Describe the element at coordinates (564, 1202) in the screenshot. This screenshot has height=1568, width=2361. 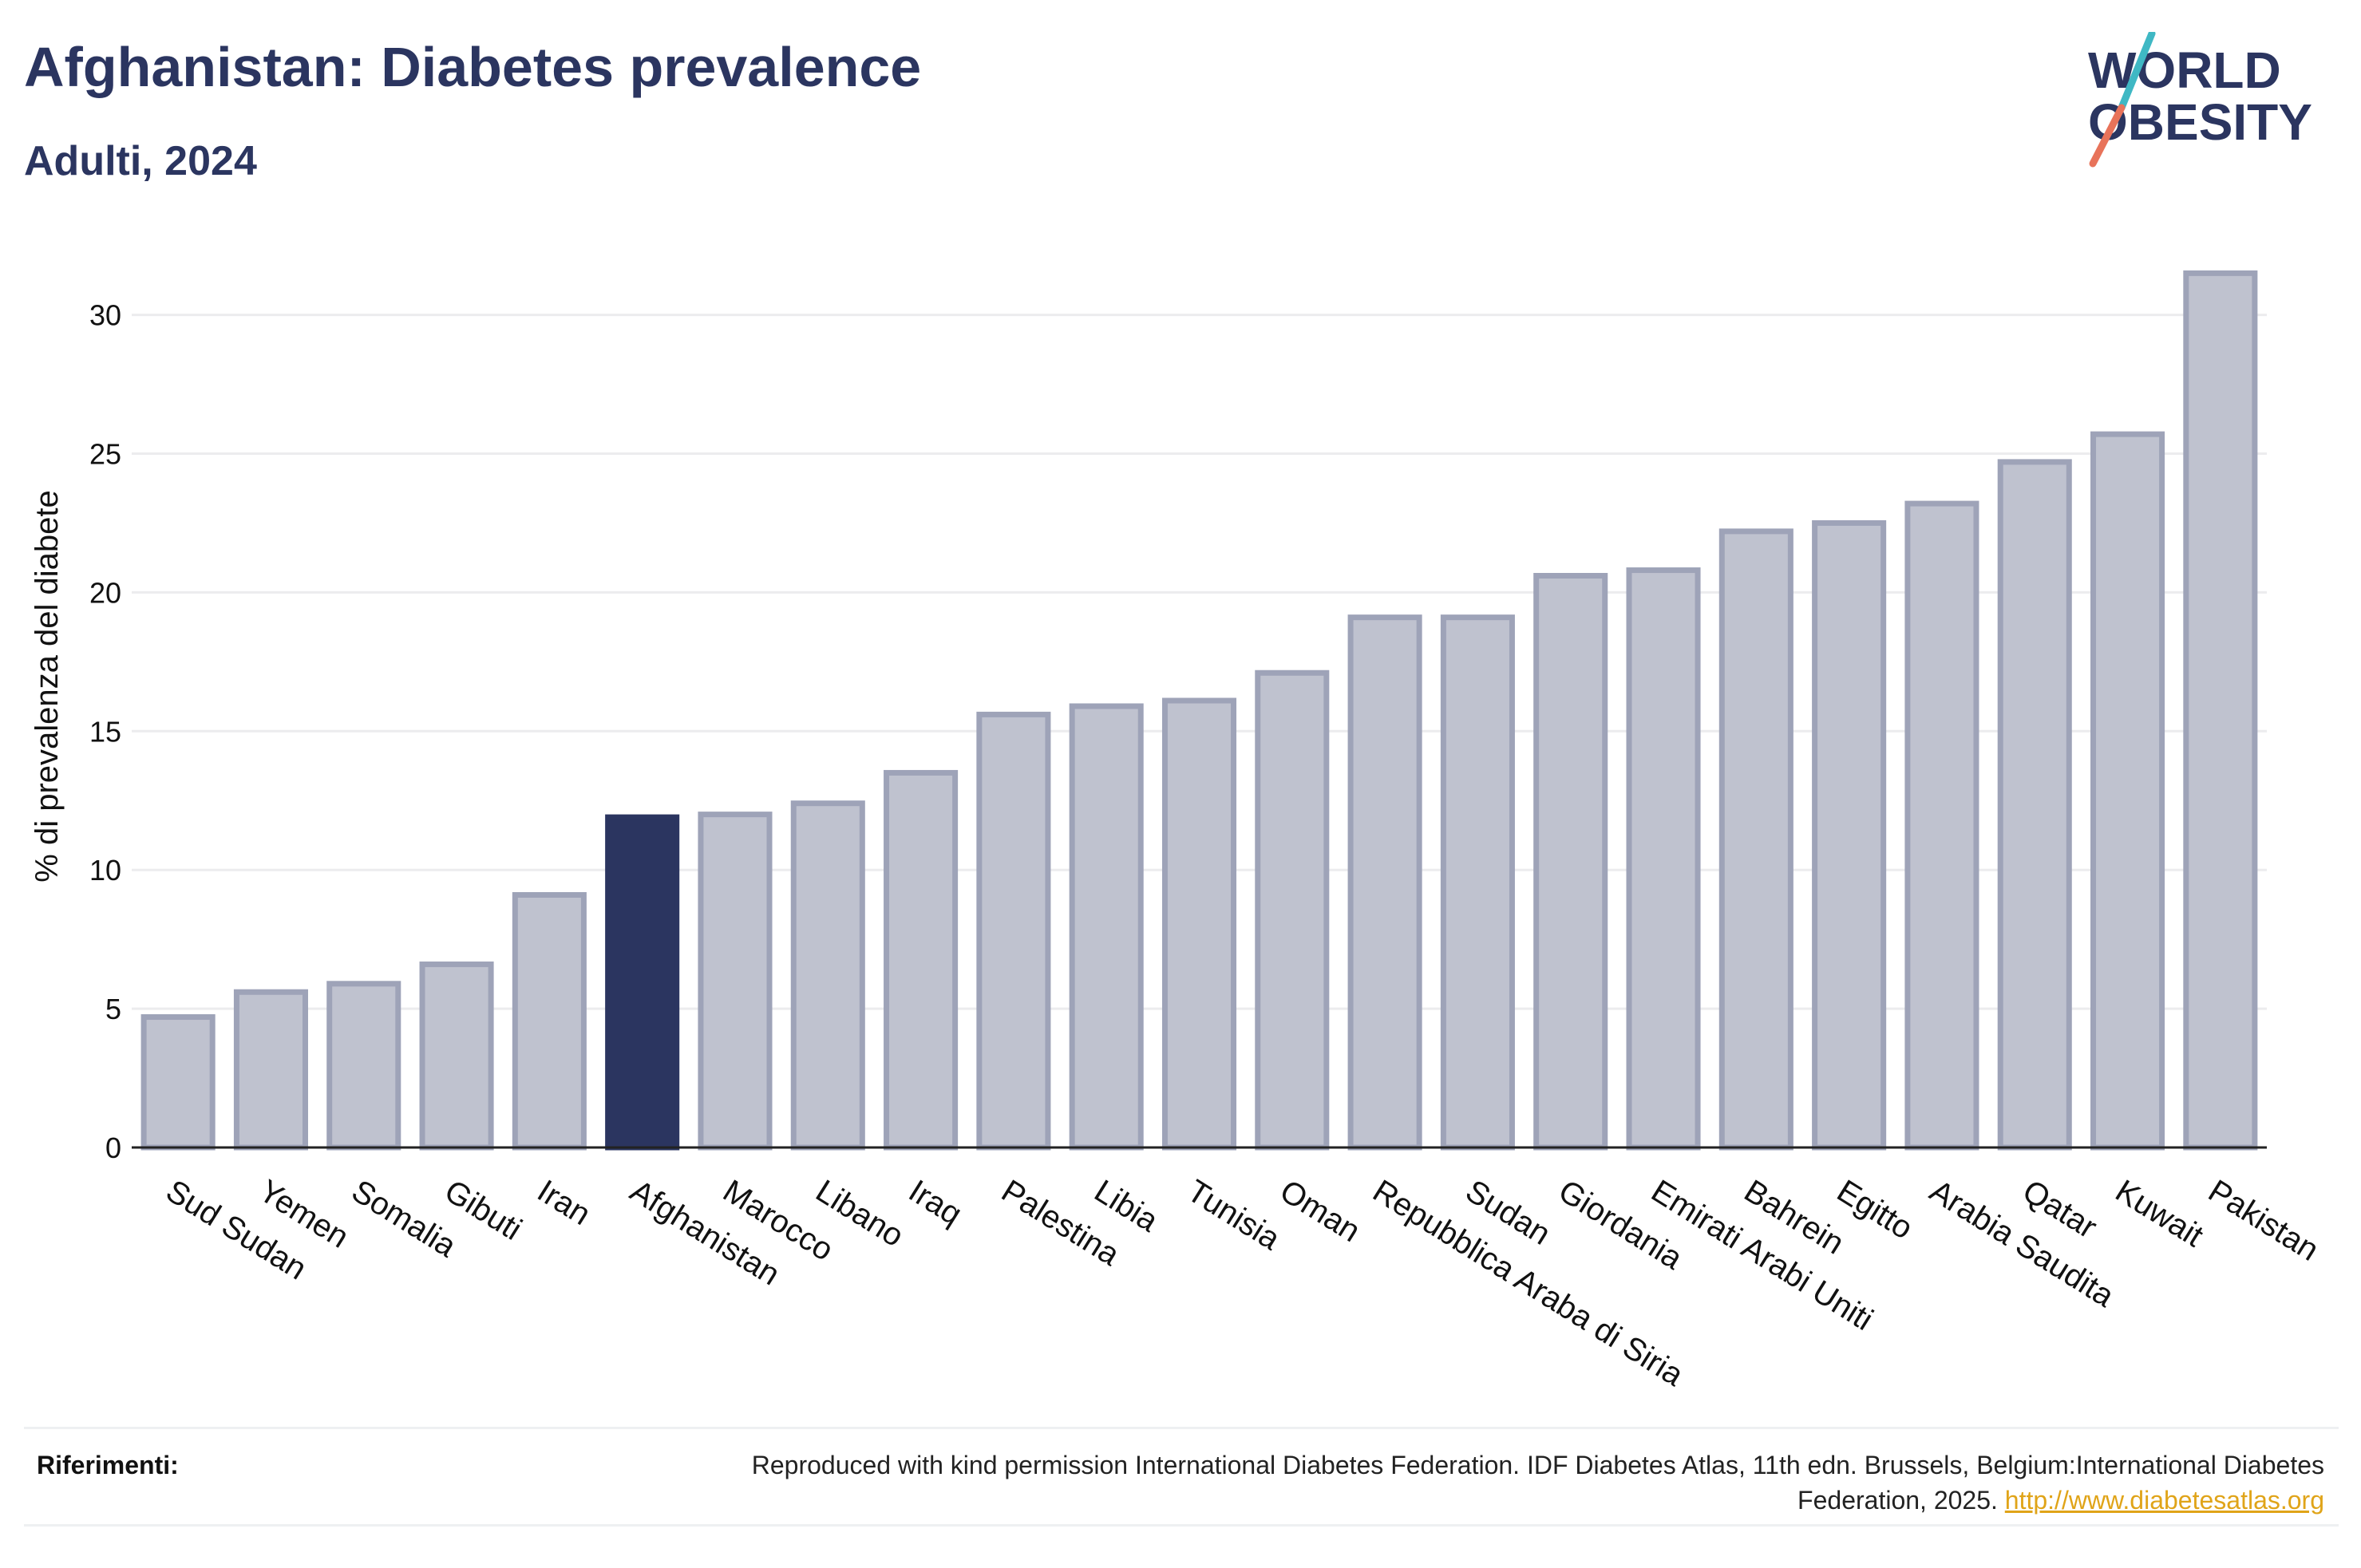
I see `x-tick-label: Iran` at that location.